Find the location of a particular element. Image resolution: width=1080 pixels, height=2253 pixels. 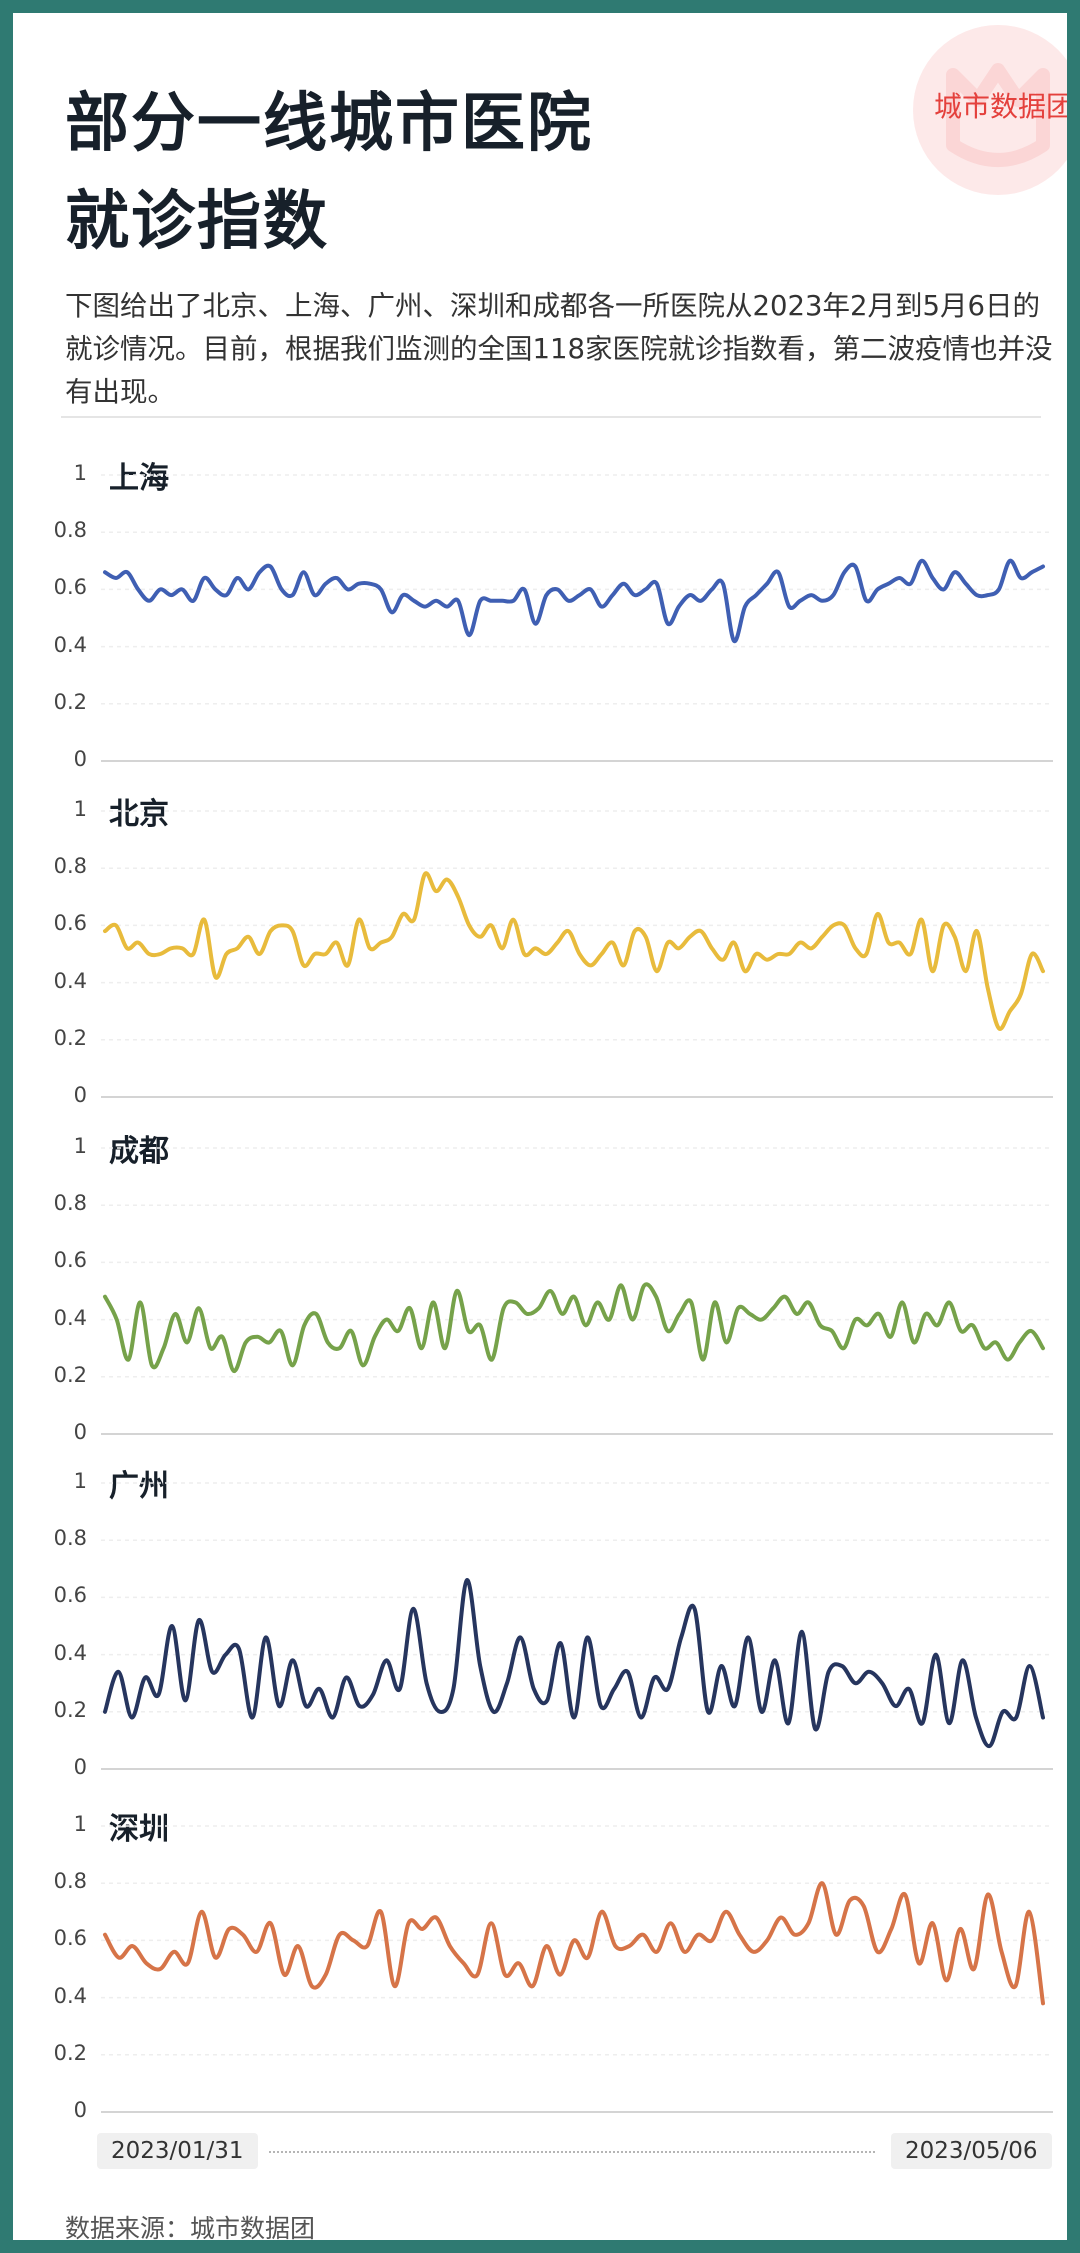

beijing-y-tick-label: 0.8 is located at coordinates (70, 866).